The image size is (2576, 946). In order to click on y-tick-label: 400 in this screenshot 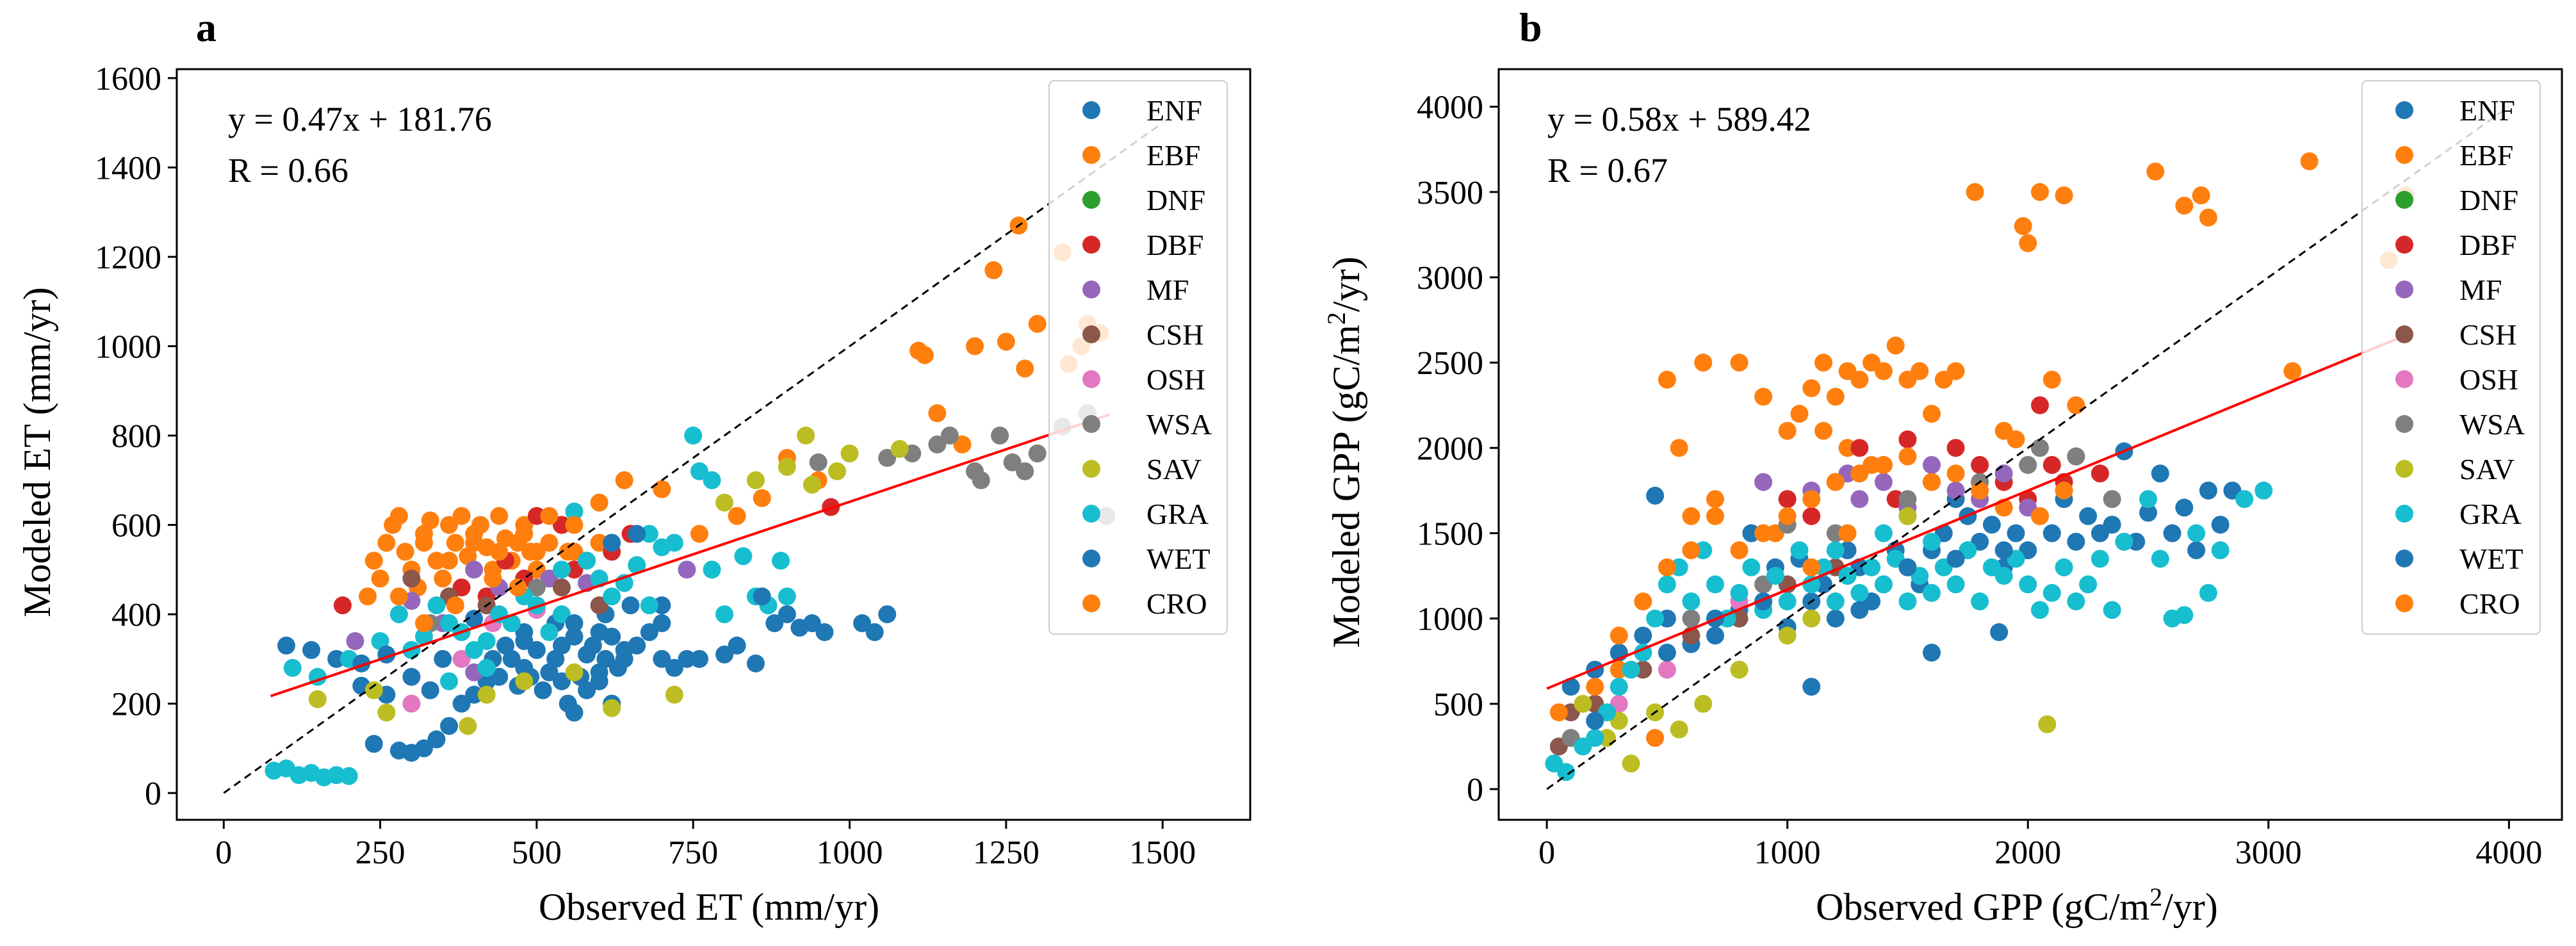, I will do `click(136, 615)`.